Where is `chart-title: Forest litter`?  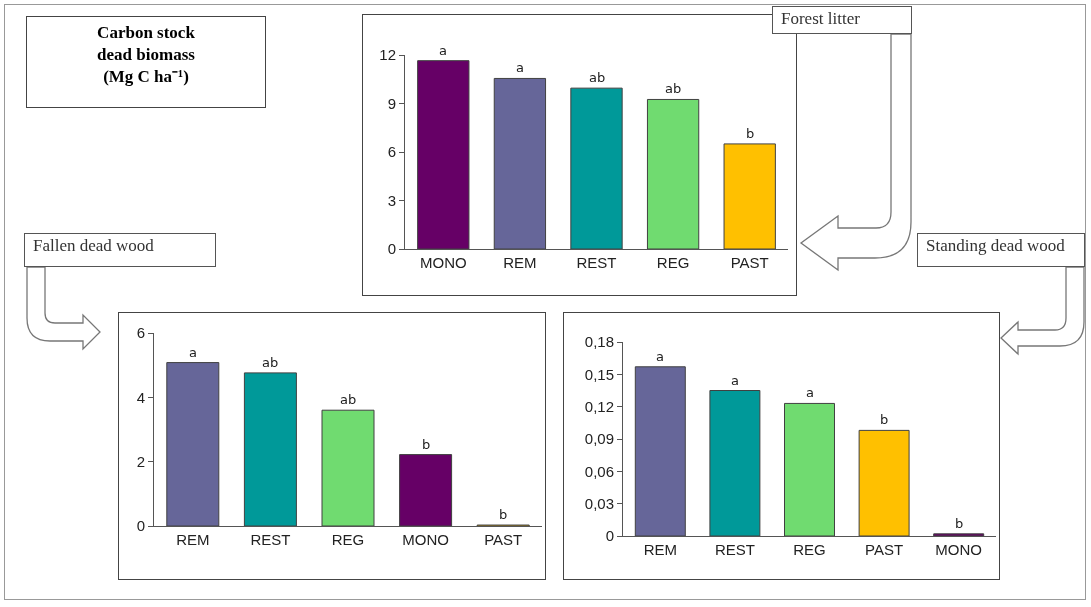
chart-title: Forest litter is located at coordinates (842, 20).